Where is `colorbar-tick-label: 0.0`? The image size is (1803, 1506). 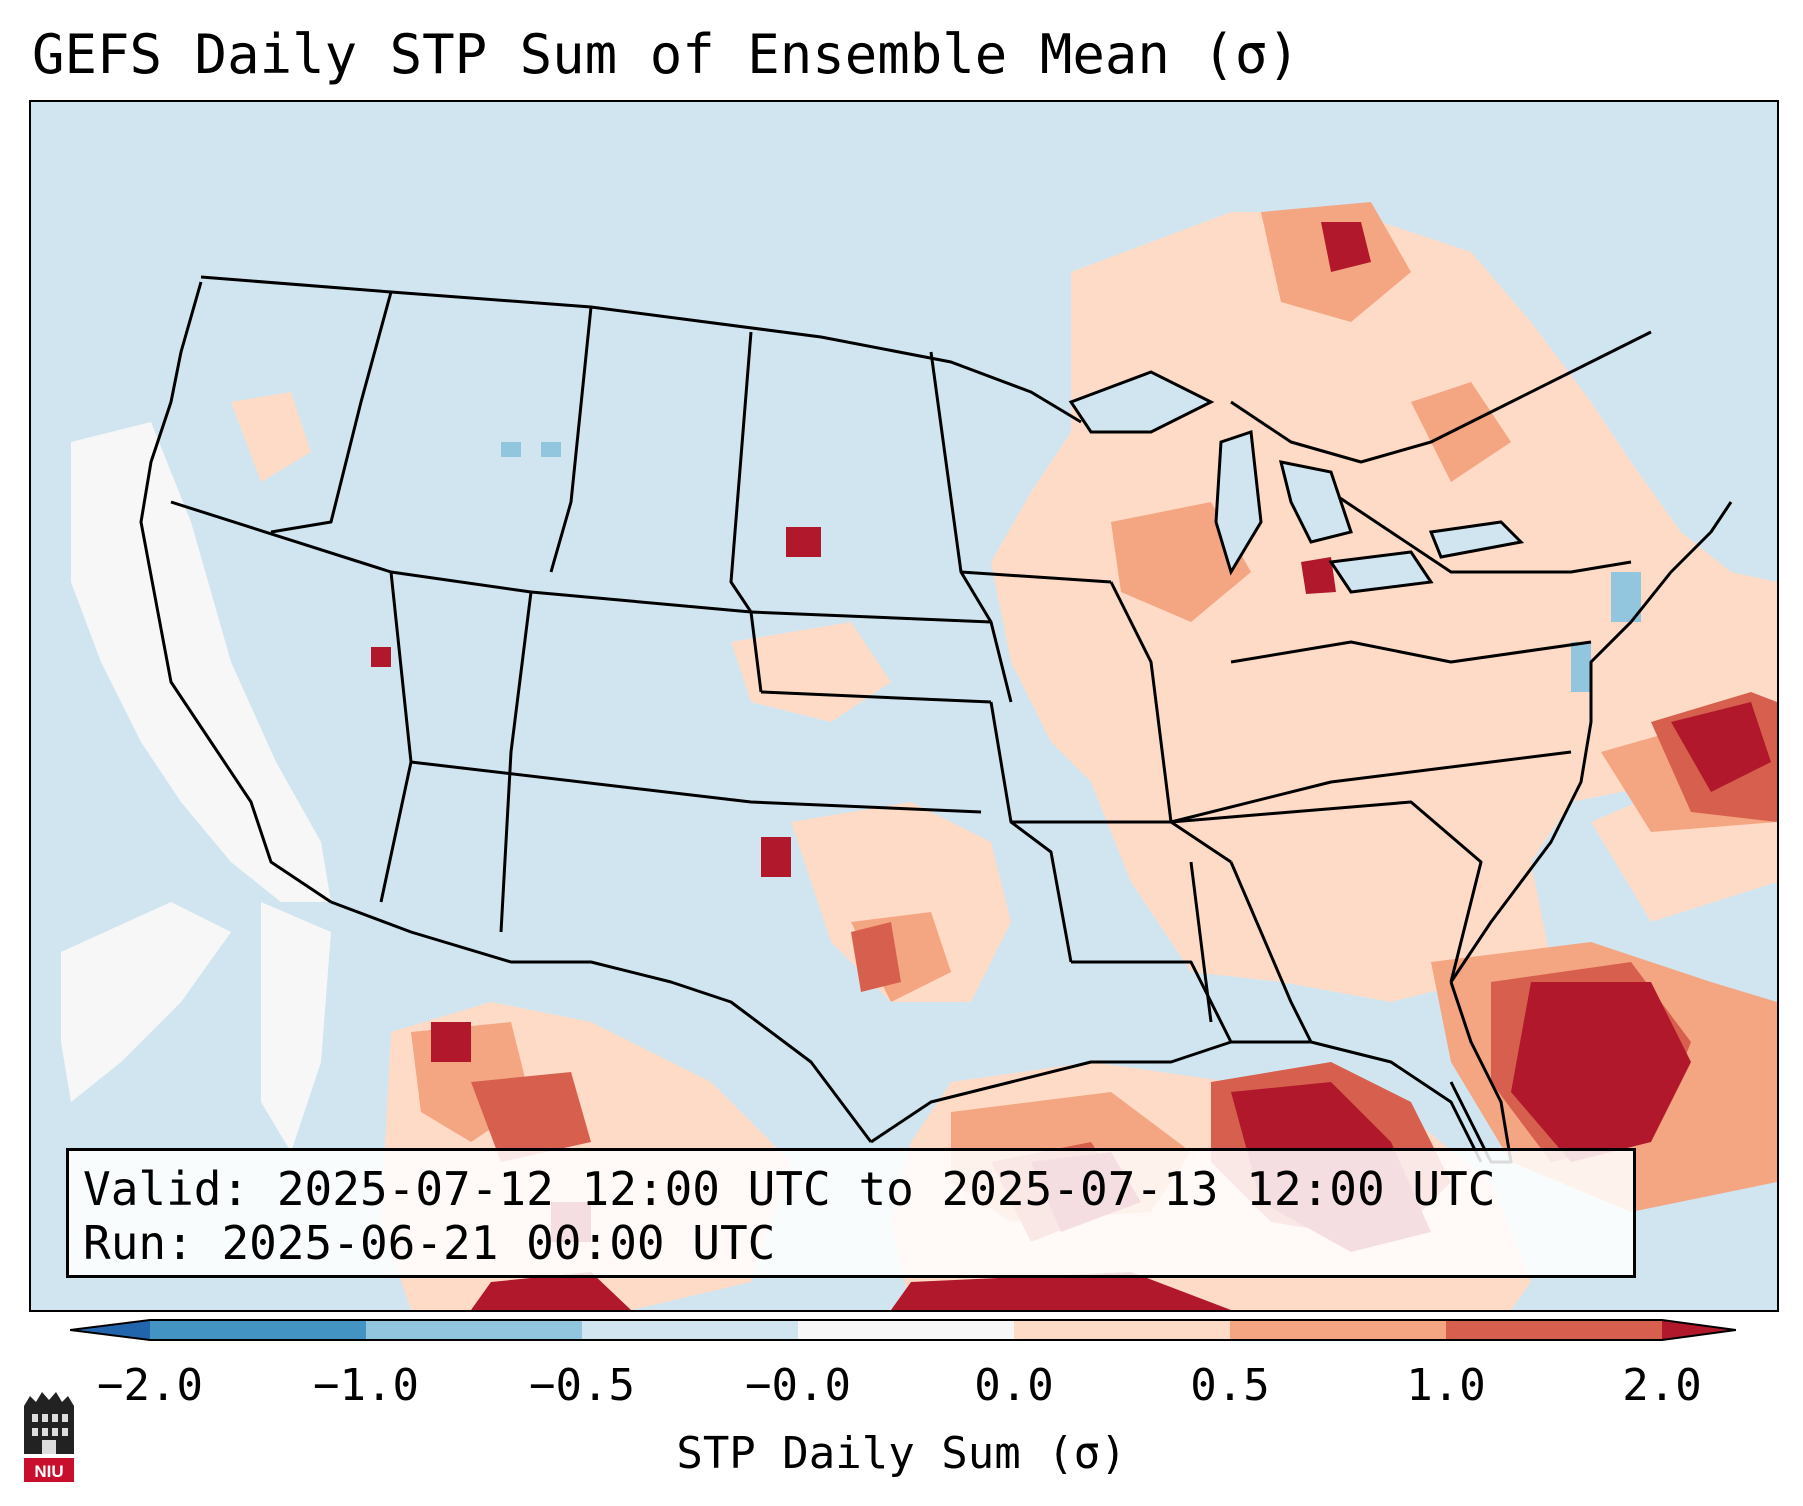 colorbar-tick-label: 0.0 is located at coordinates (1014, 1385).